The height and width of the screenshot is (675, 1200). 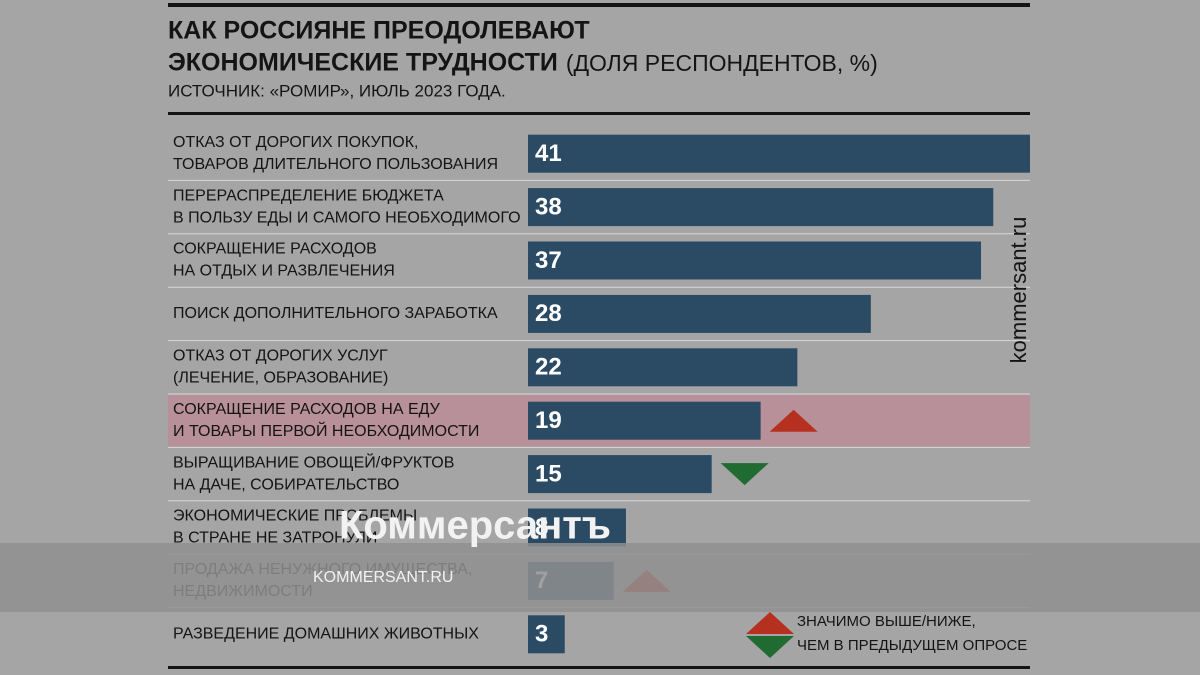 What do you see at coordinates (308, 195) in the screenshot?
I see `category-label: ПЕРЕРАСПРЕДЕЛЕНИЕ БЮДЖЕТА` at bounding box center [308, 195].